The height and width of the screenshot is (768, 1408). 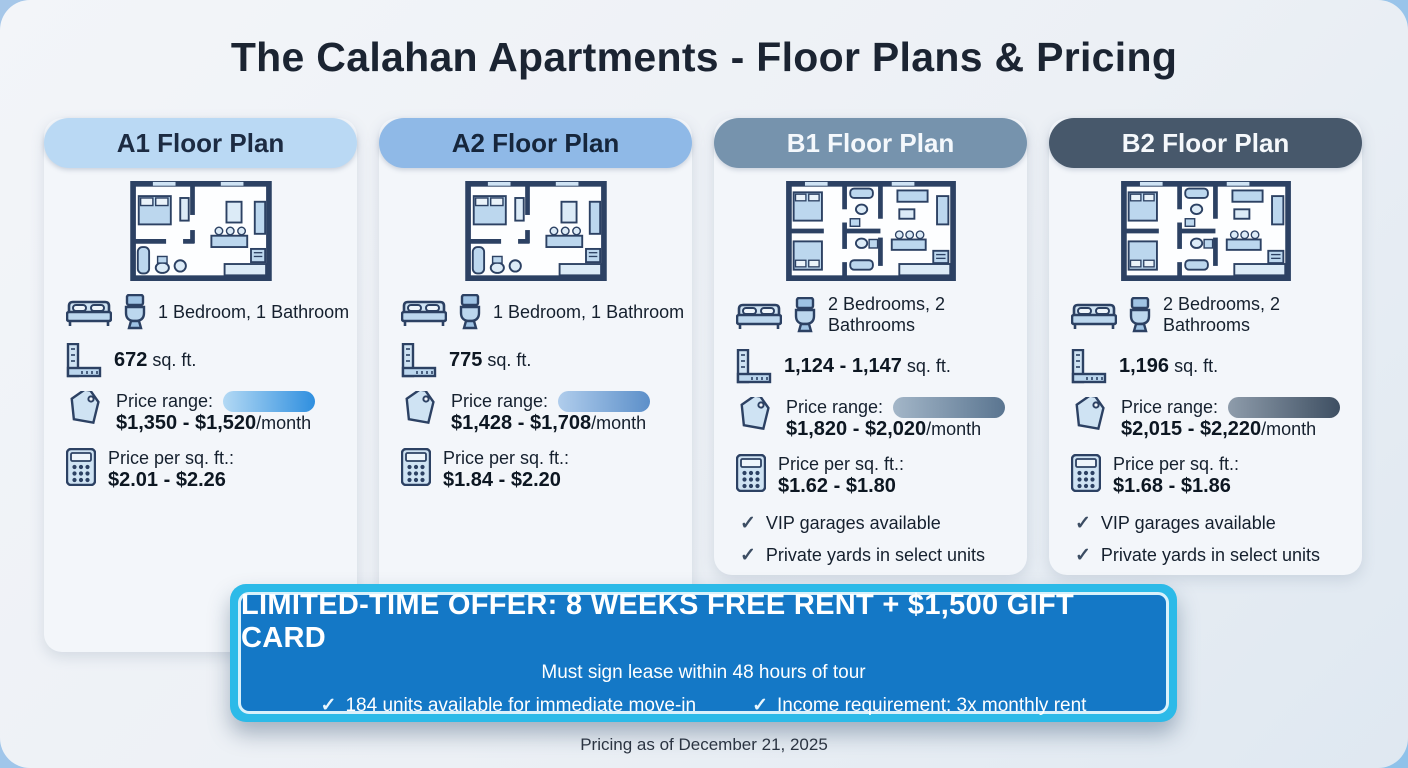 I want to click on offer-subtitle: Must sign lease within 48 hours of tour, so click(x=703, y=672).